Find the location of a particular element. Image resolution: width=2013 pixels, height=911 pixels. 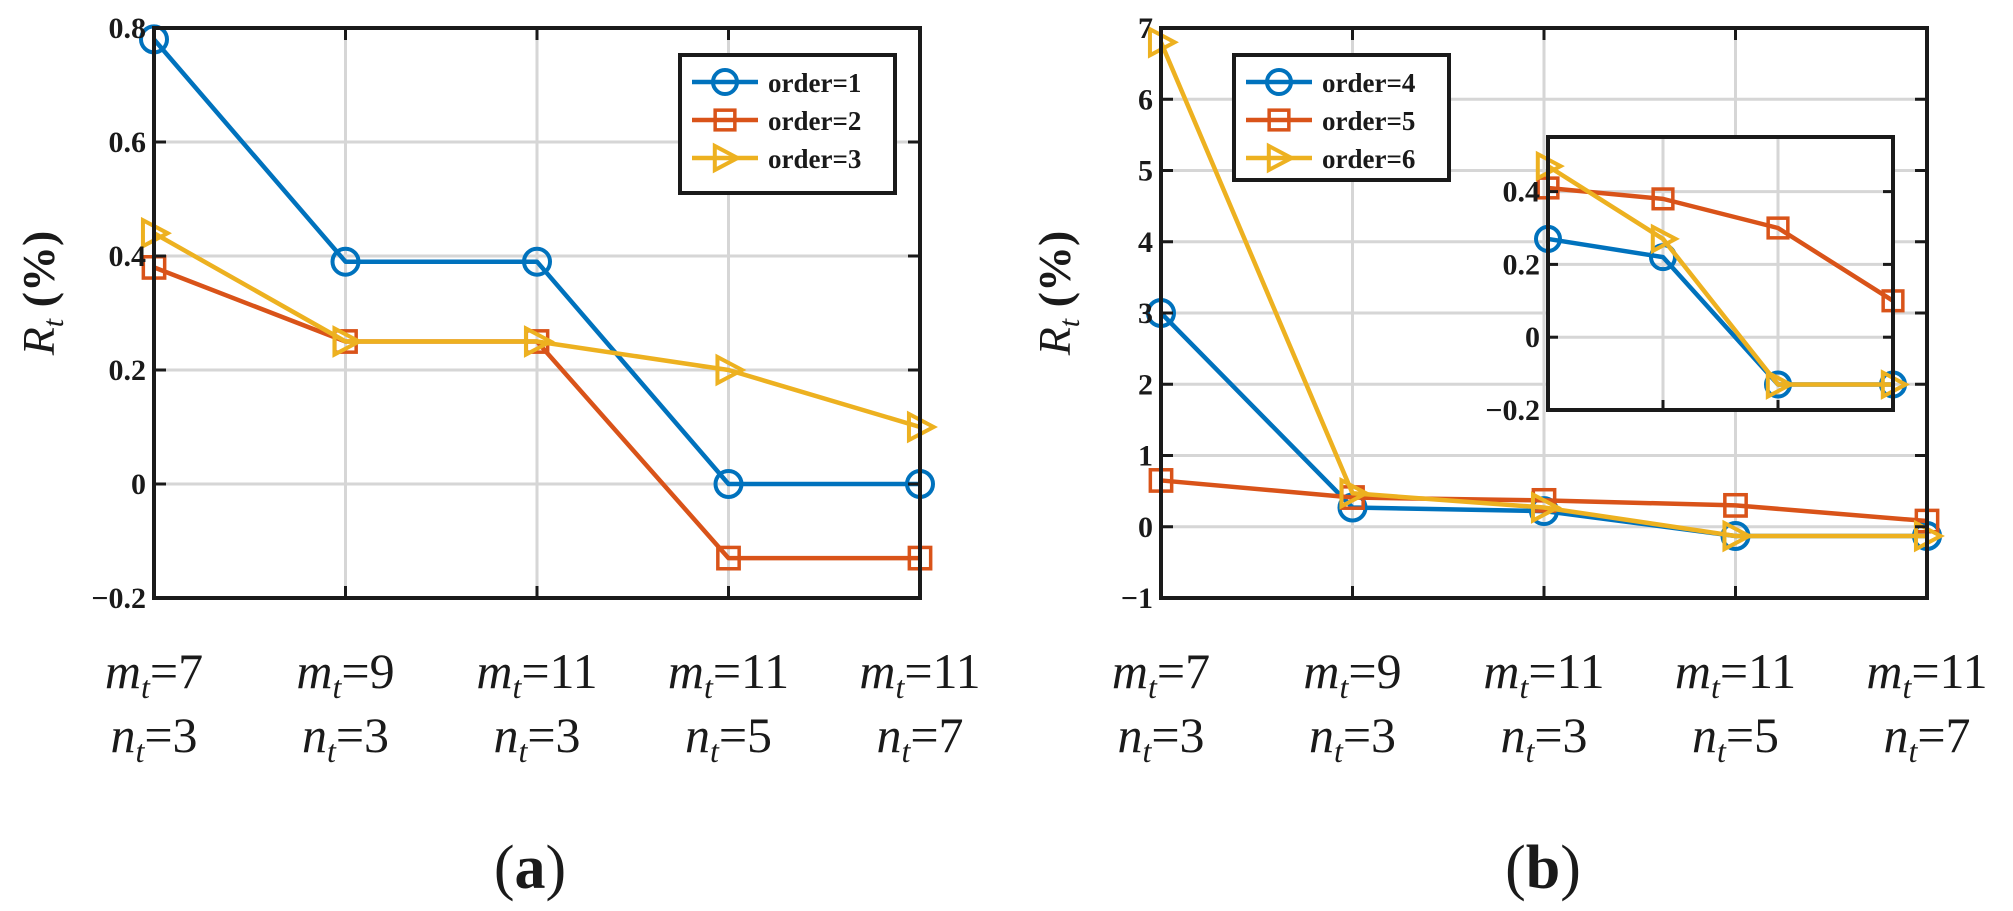

inset-y-tick-label: −0.2 is located at coordinates (1512, 410).